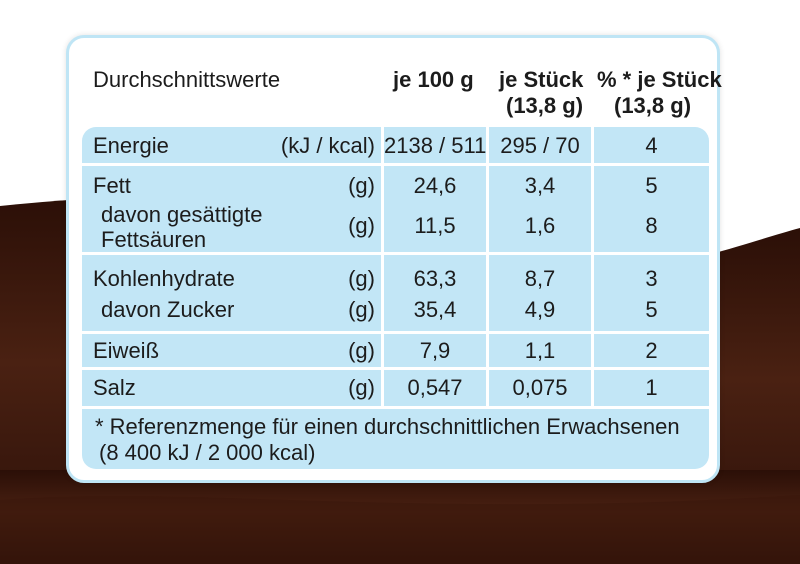  I want to click on header-per-piece-weight: (13,8 g), so click(545, 105).